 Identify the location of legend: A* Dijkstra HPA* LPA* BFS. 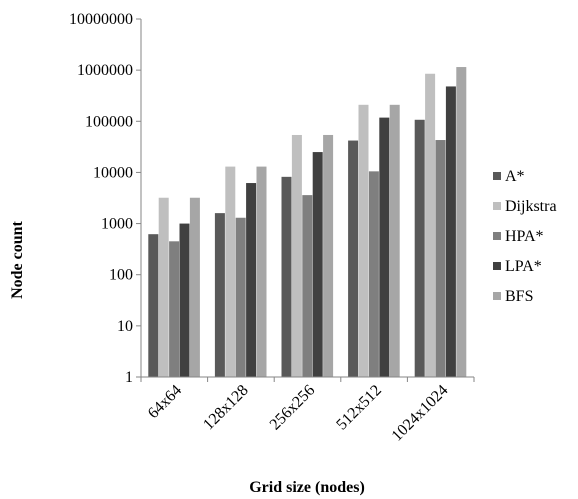
(525, 236).